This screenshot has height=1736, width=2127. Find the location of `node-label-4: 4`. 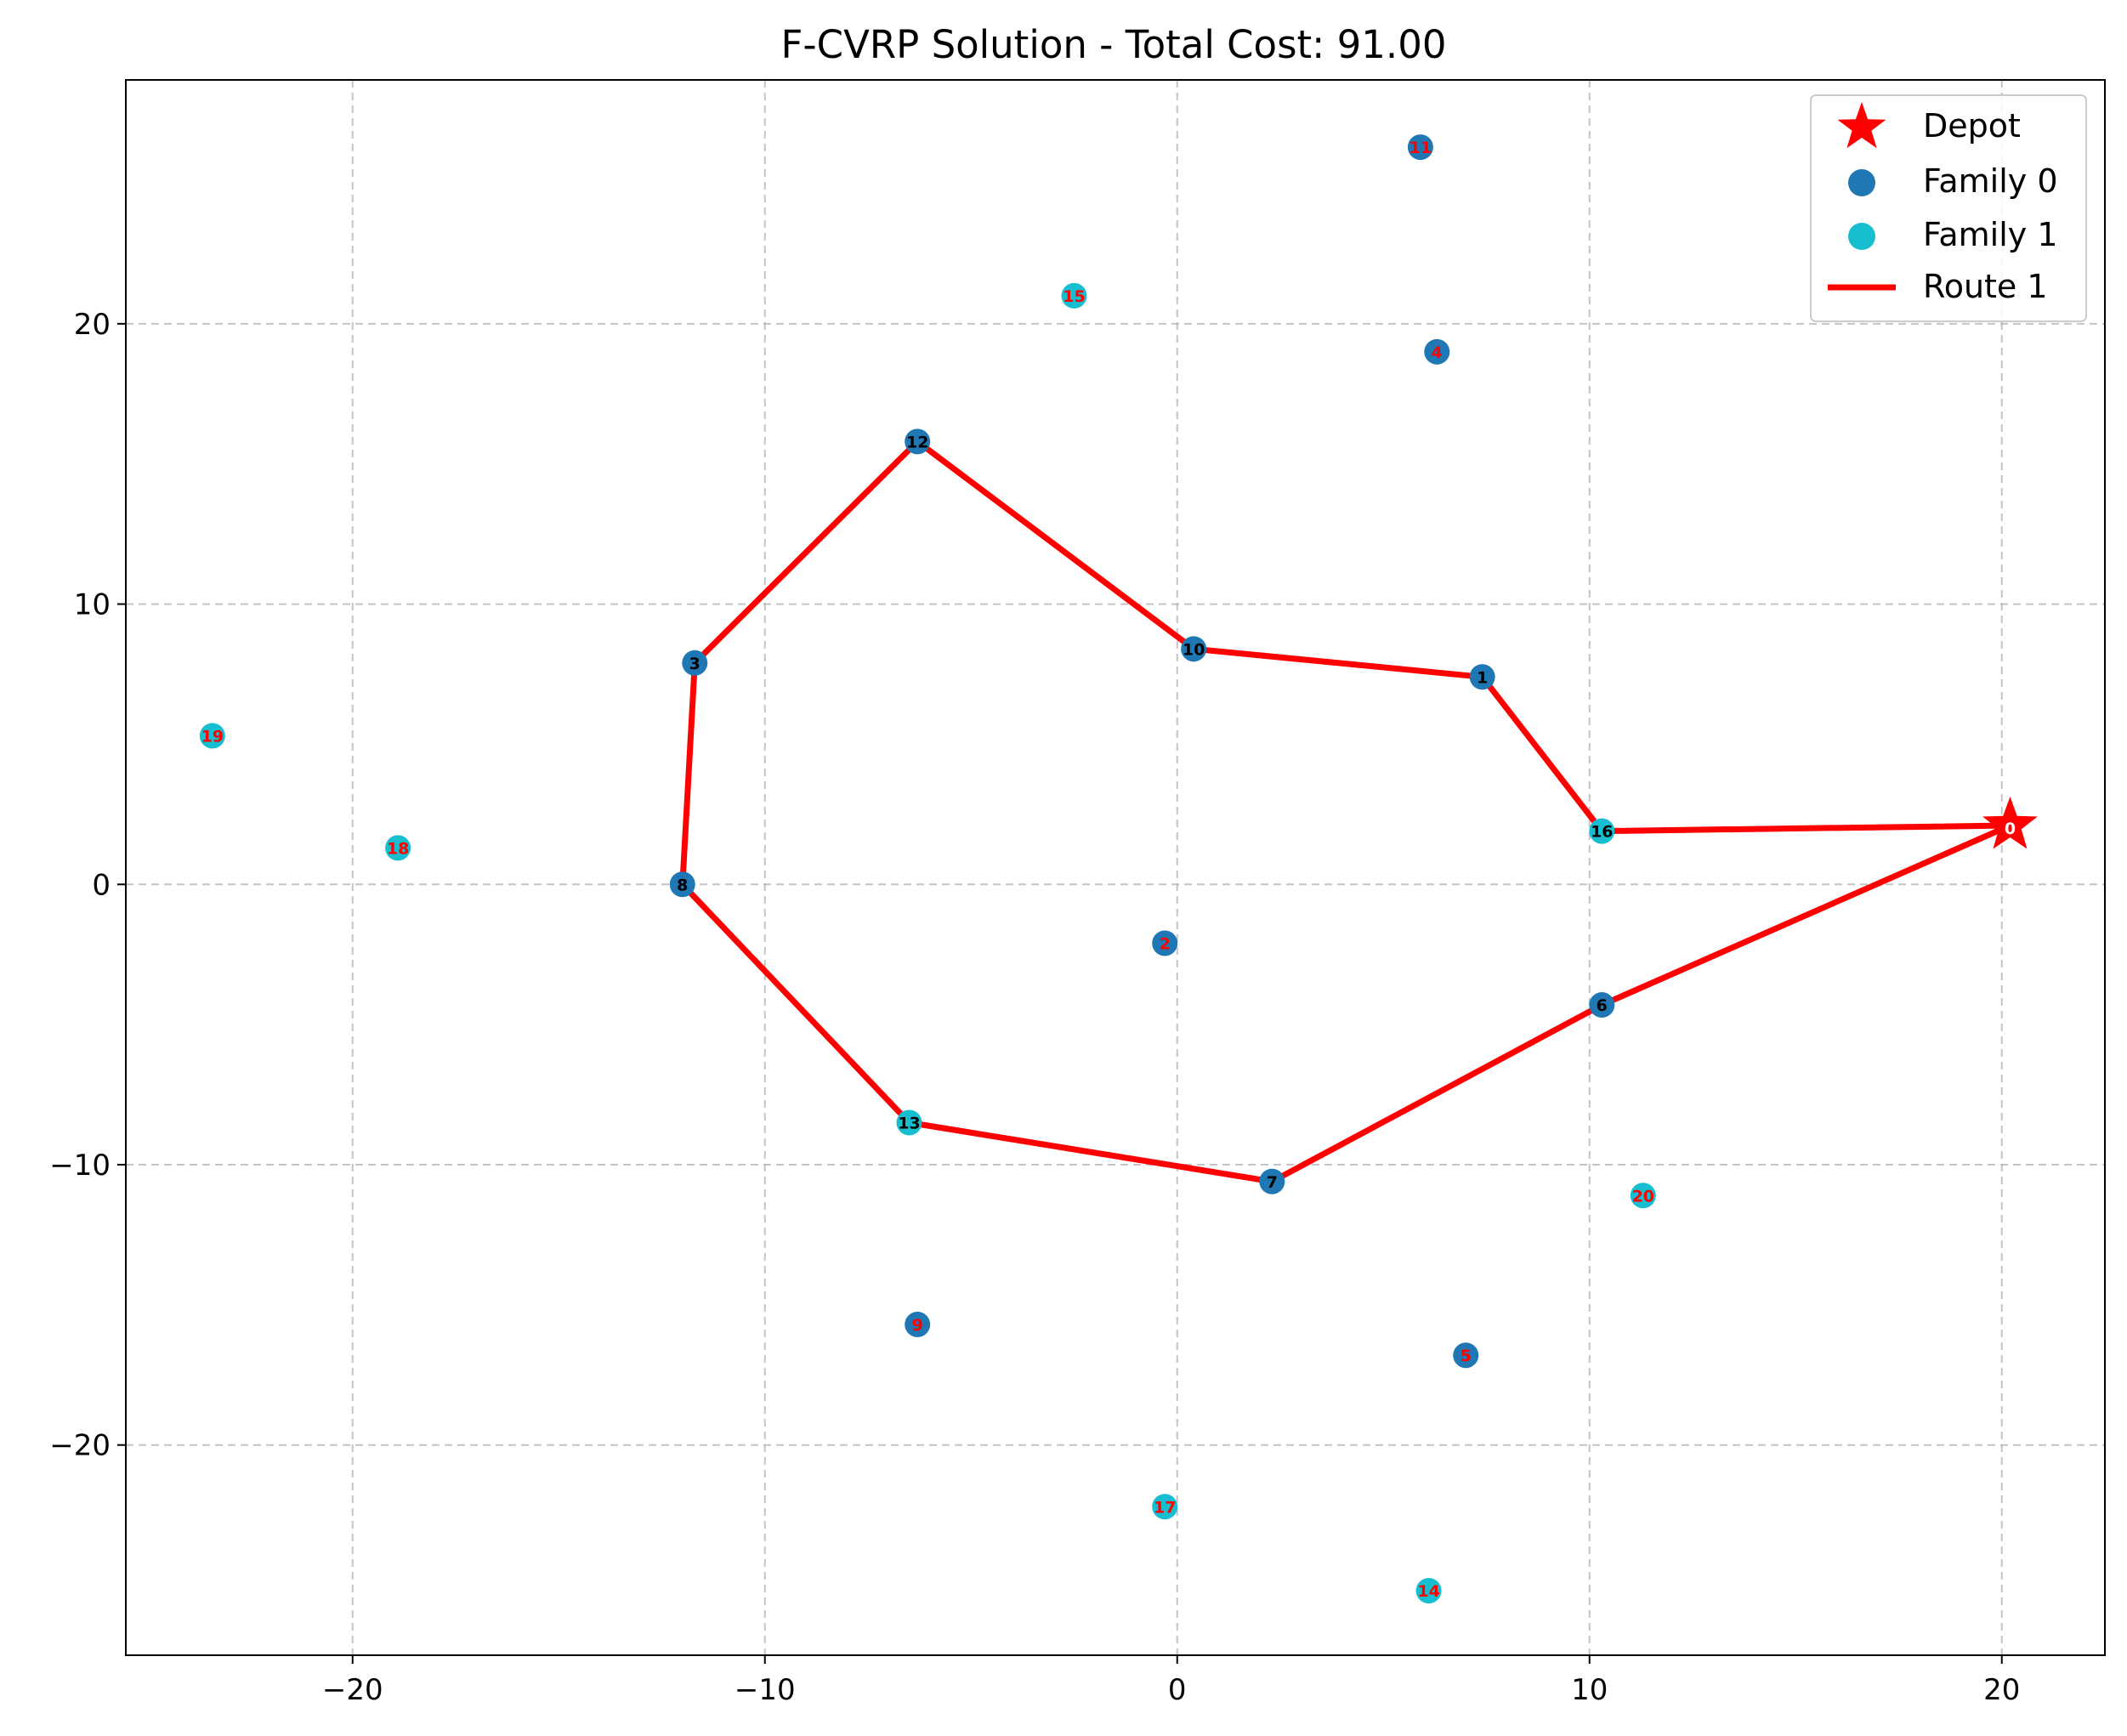

node-label-4: 4 is located at coordinates (1437, 353).